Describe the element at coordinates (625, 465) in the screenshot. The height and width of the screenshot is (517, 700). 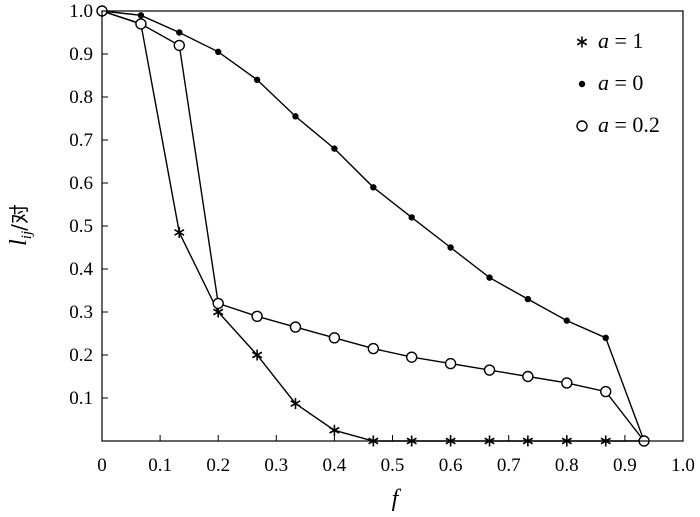
I see `x-tick-label: 0.9` at that location.